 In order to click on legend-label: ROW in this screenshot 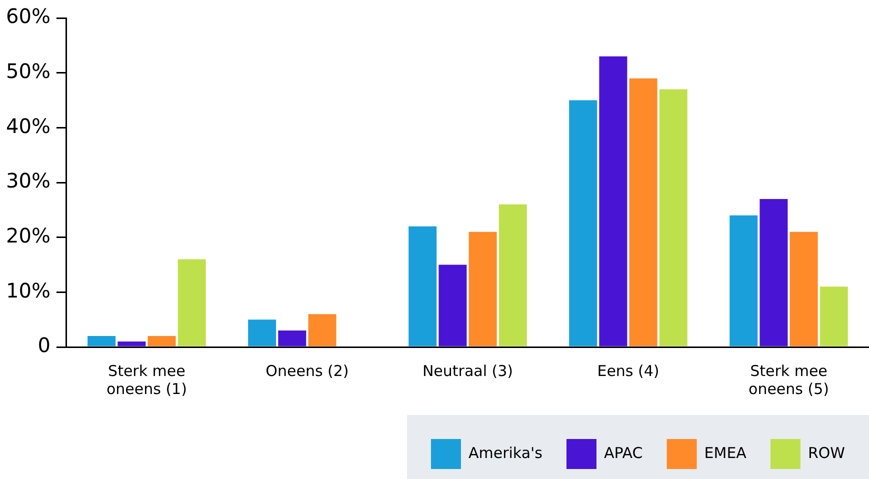, I will do `click(827, 453)`.